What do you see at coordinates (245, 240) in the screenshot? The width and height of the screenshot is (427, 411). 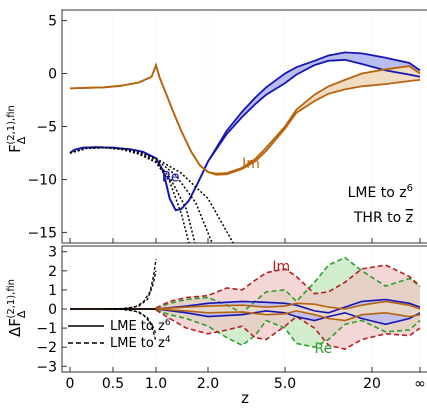 I see `top-x-ticks` at bounding box center [245, 240].